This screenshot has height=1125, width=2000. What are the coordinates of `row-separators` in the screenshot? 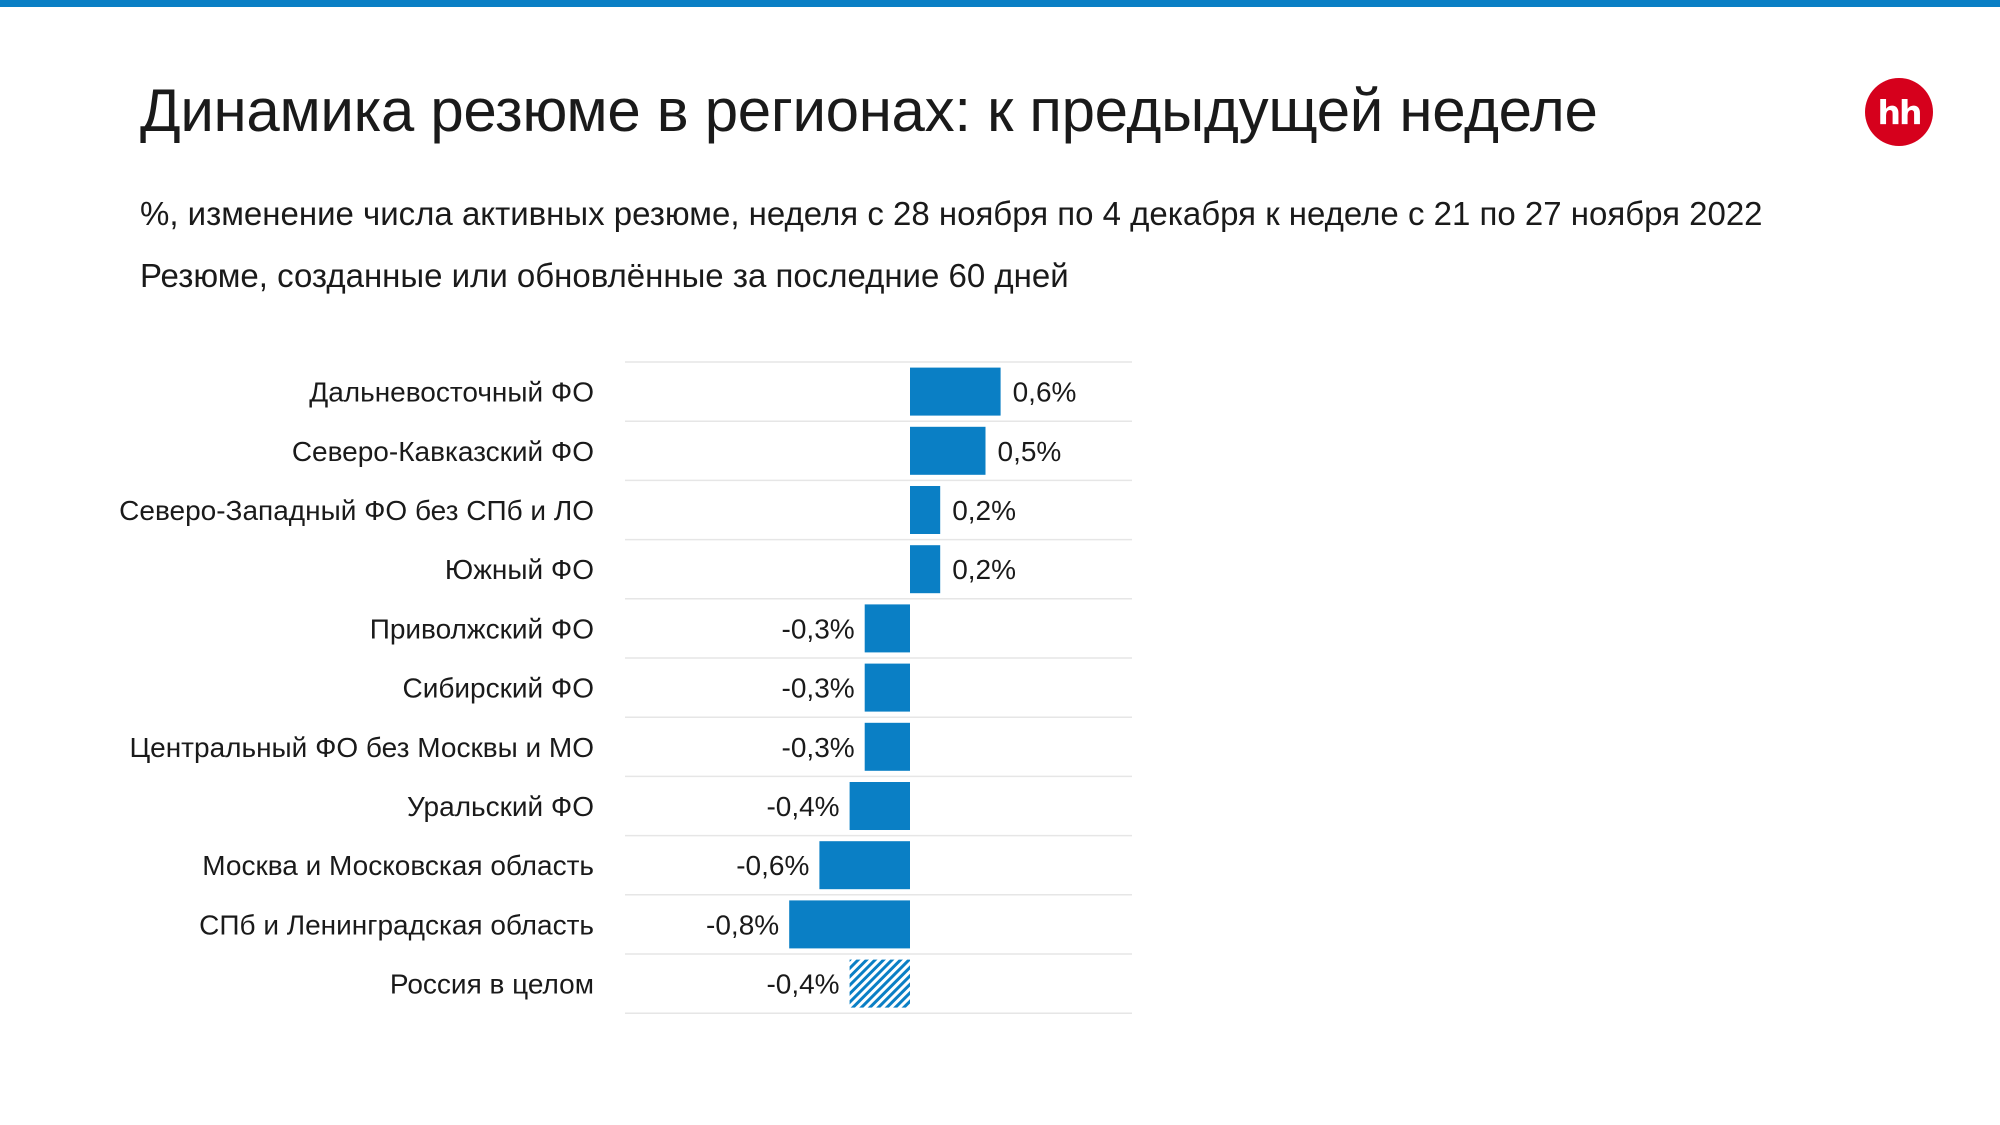 It's located at (878, 687).